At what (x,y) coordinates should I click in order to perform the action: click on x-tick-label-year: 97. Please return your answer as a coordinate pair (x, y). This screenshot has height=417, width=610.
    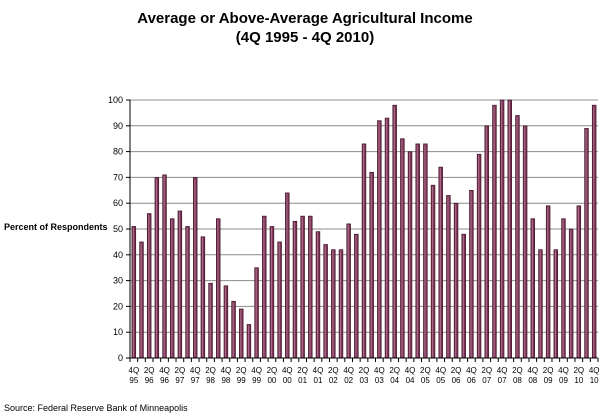
    Looking at the image, I should click on (179, 380).